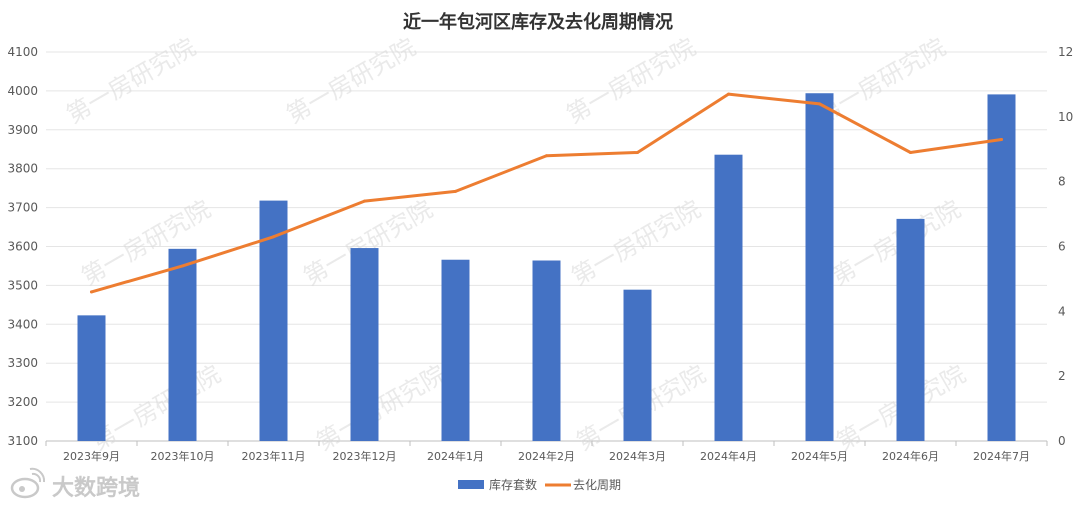 This screenshot has width=1077, height=506. I want to click on line-point-2024年4月, so click(728, 94).